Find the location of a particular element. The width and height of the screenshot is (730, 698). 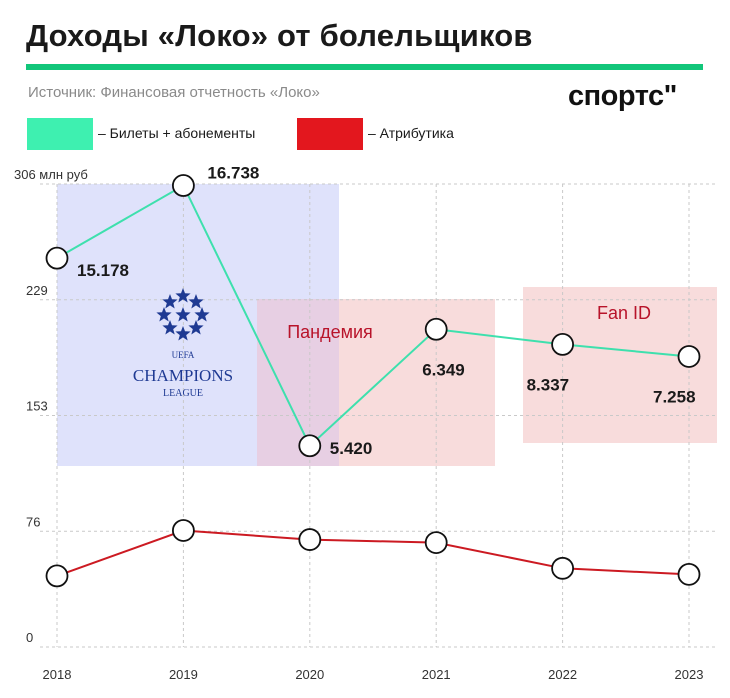

ucl-text-uefa: UEFA is located at coordinates (183, 355).